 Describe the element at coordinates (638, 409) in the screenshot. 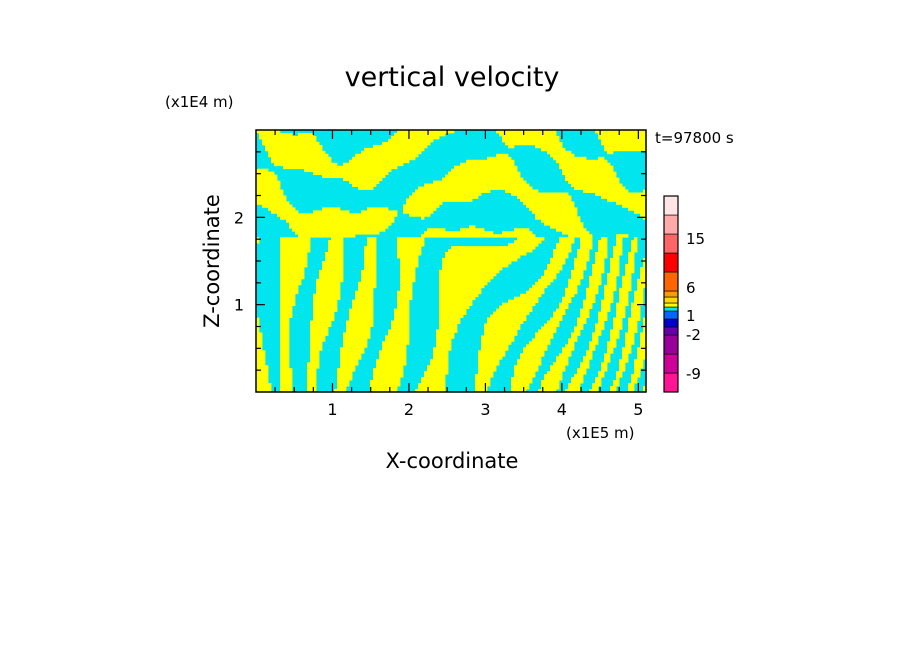

I see `x-tick-label: 5` at that location.